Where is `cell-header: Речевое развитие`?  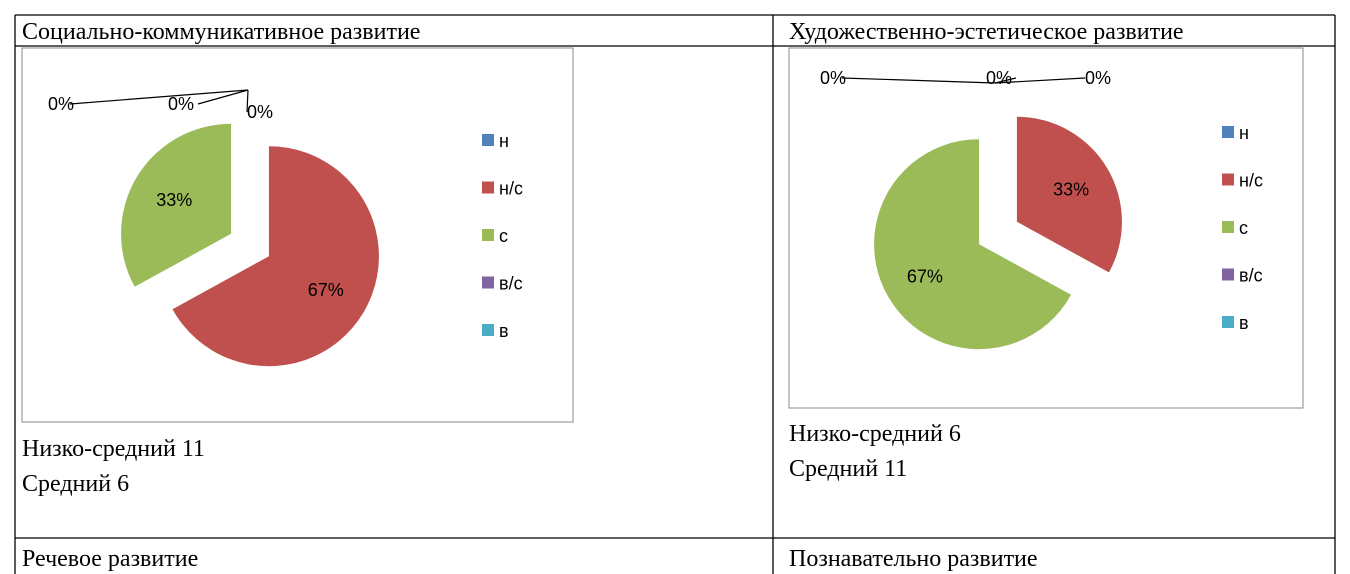 cell-header: Речевое развитие is located at coordinates (110, 559).